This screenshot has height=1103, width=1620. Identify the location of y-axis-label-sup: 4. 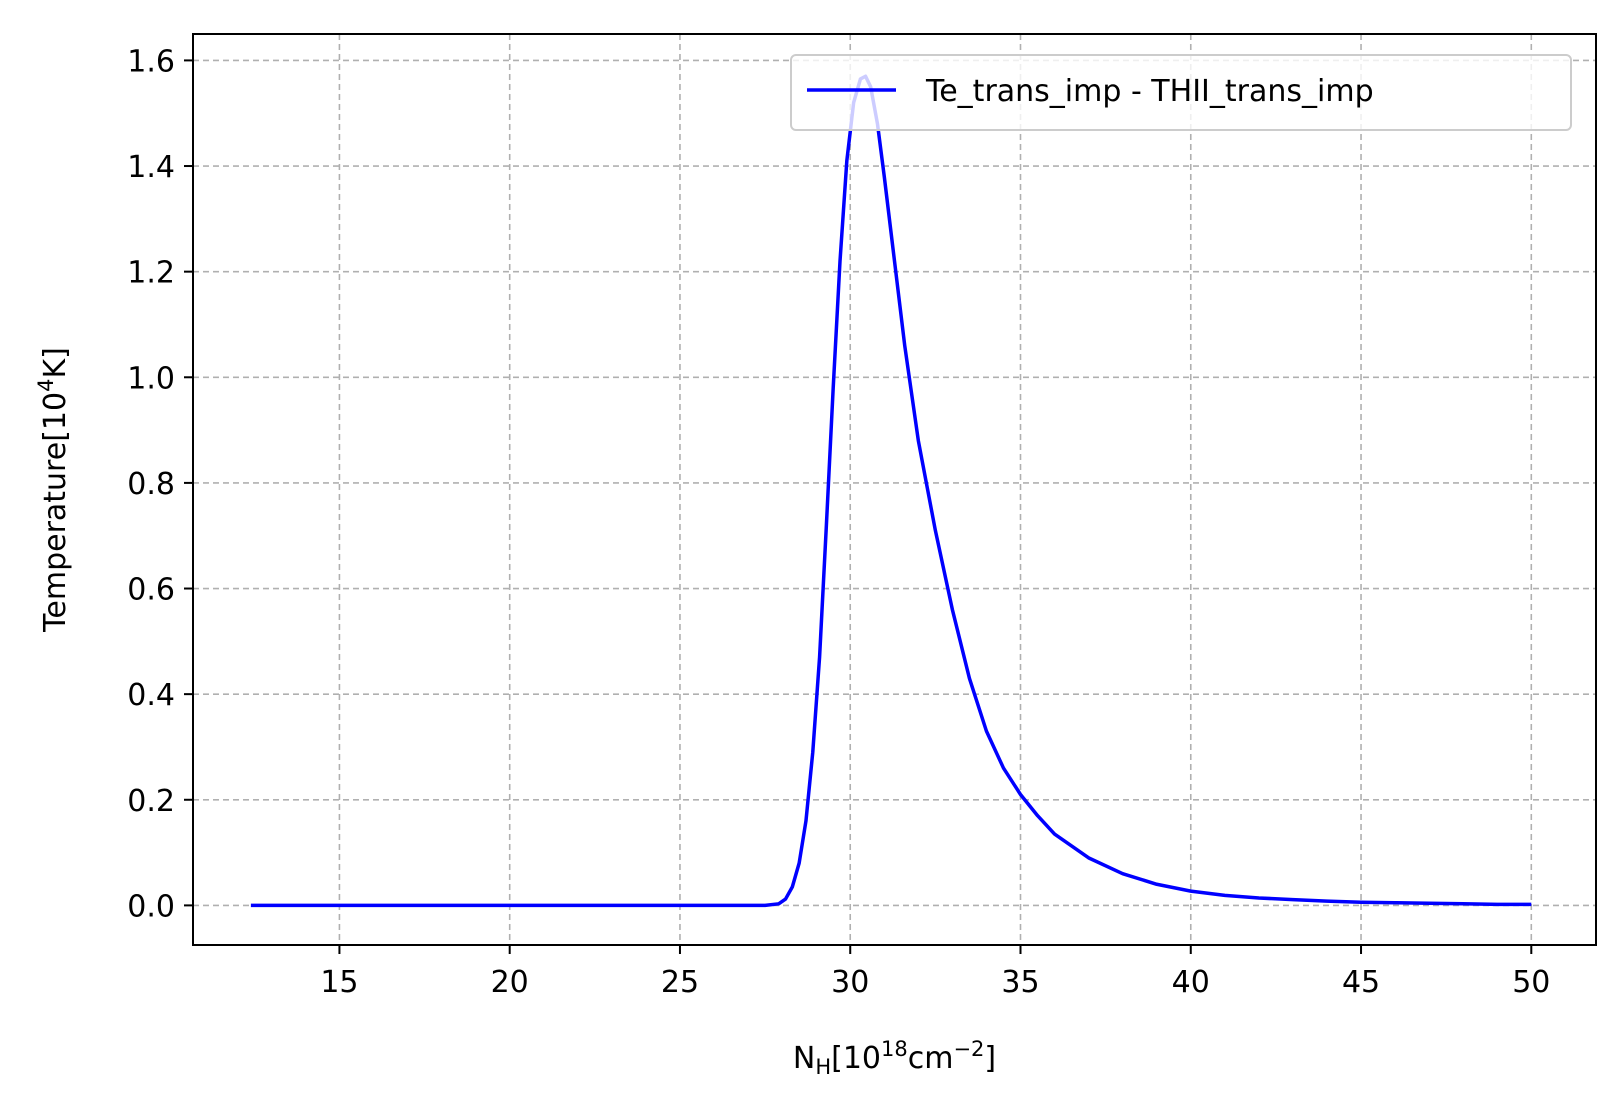
(46, 385).